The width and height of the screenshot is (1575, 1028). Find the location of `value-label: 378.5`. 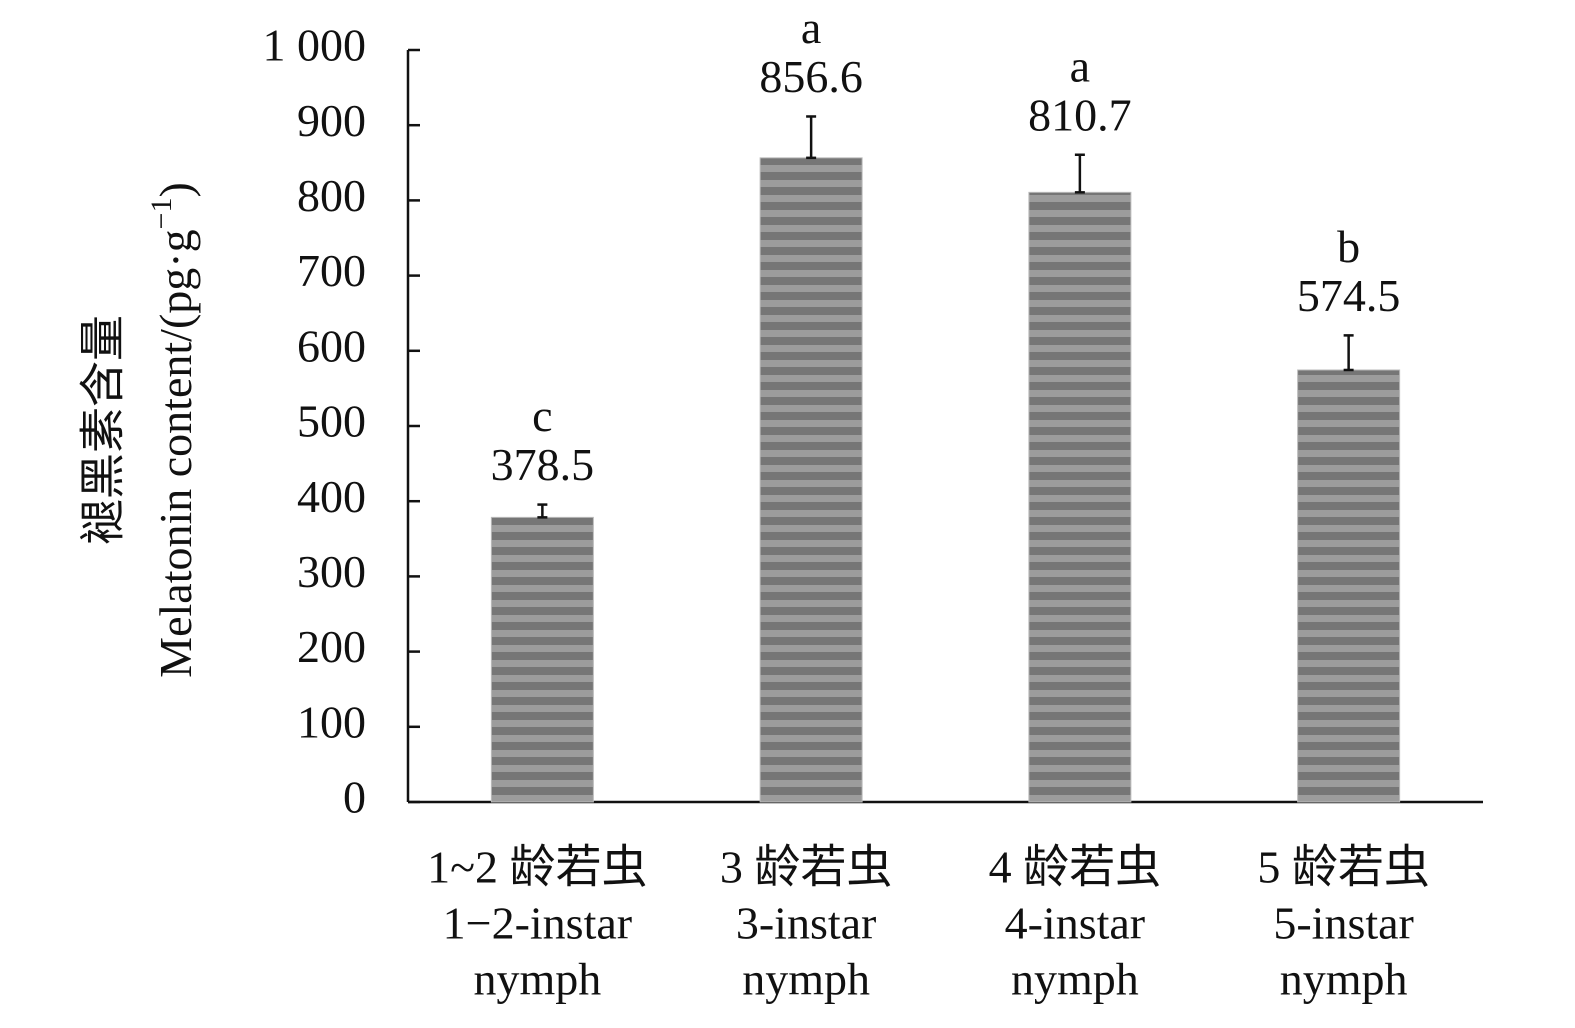

value-label: 378.5 is located at coordinates (543, 464).